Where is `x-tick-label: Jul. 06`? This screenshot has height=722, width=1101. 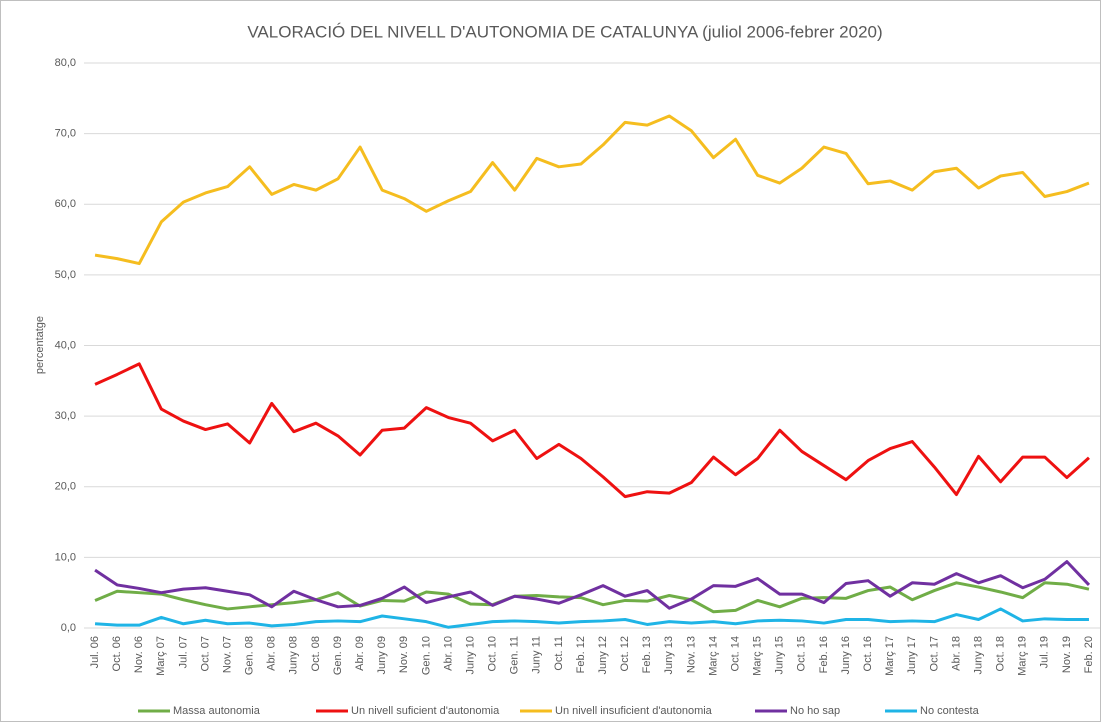 x-tick-label: Jul. 06 is located at coordinates (95, 652).